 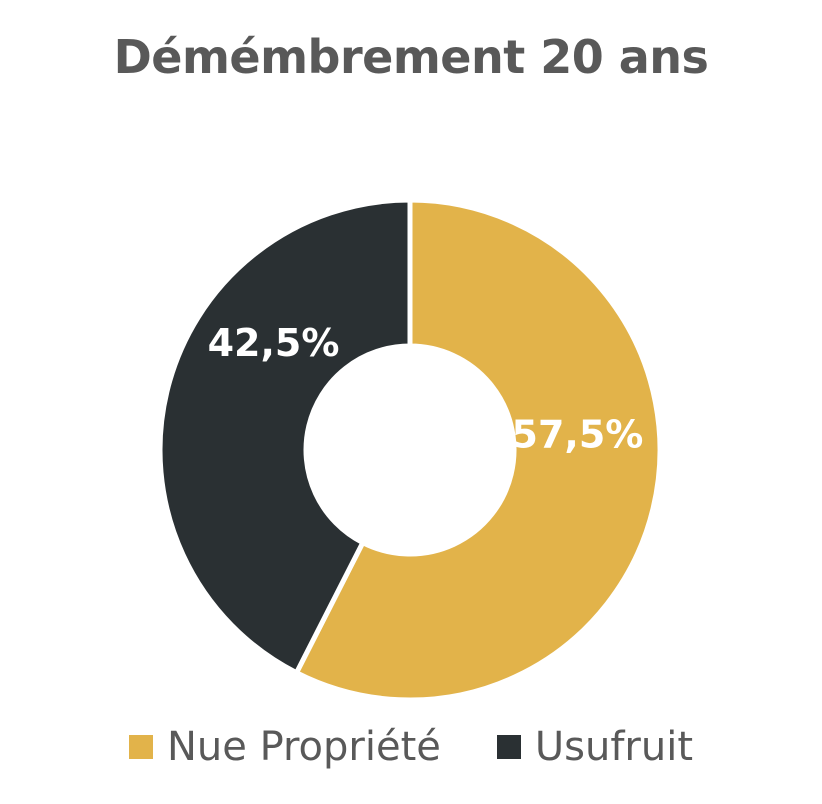 I want to click on legend: Nue Propriété Usufruit, so click(x=411, y=747).